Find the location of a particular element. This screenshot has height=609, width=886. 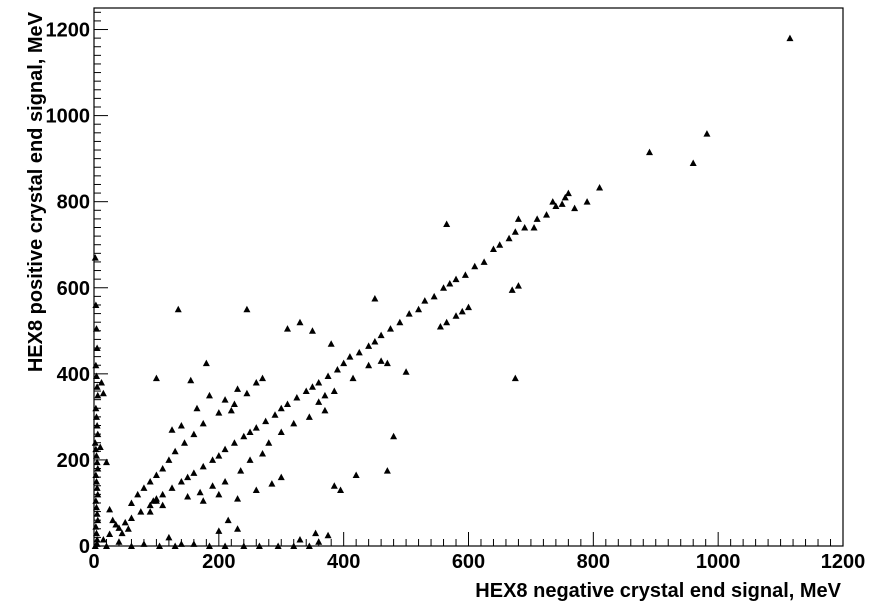

x-tick-label: 1200 is located at coordinates (843, 562).